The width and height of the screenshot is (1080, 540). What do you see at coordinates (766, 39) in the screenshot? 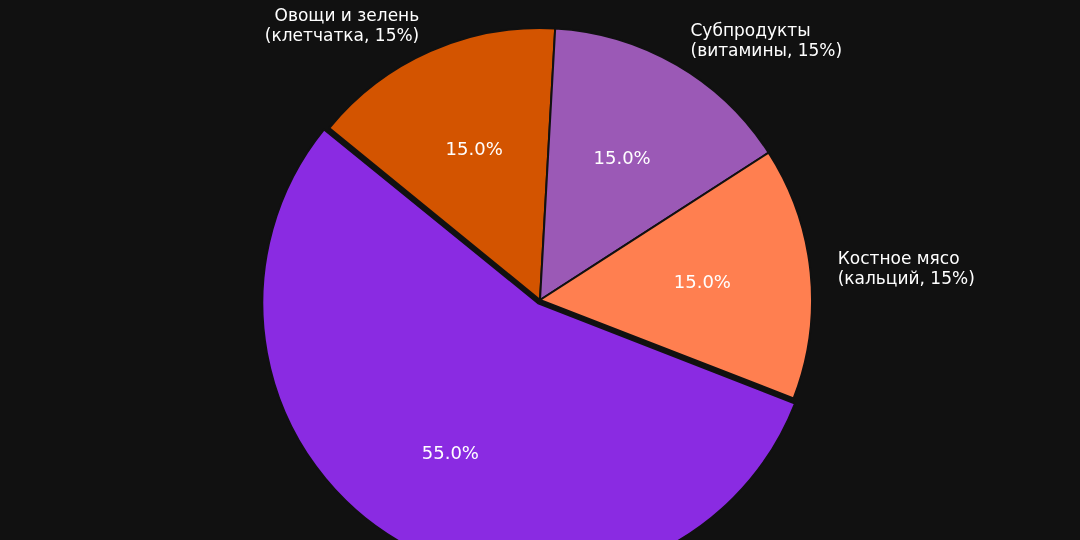
I see `slice-label: Субпродукты (витамины, 15%)` at bounding box center [766, 39].